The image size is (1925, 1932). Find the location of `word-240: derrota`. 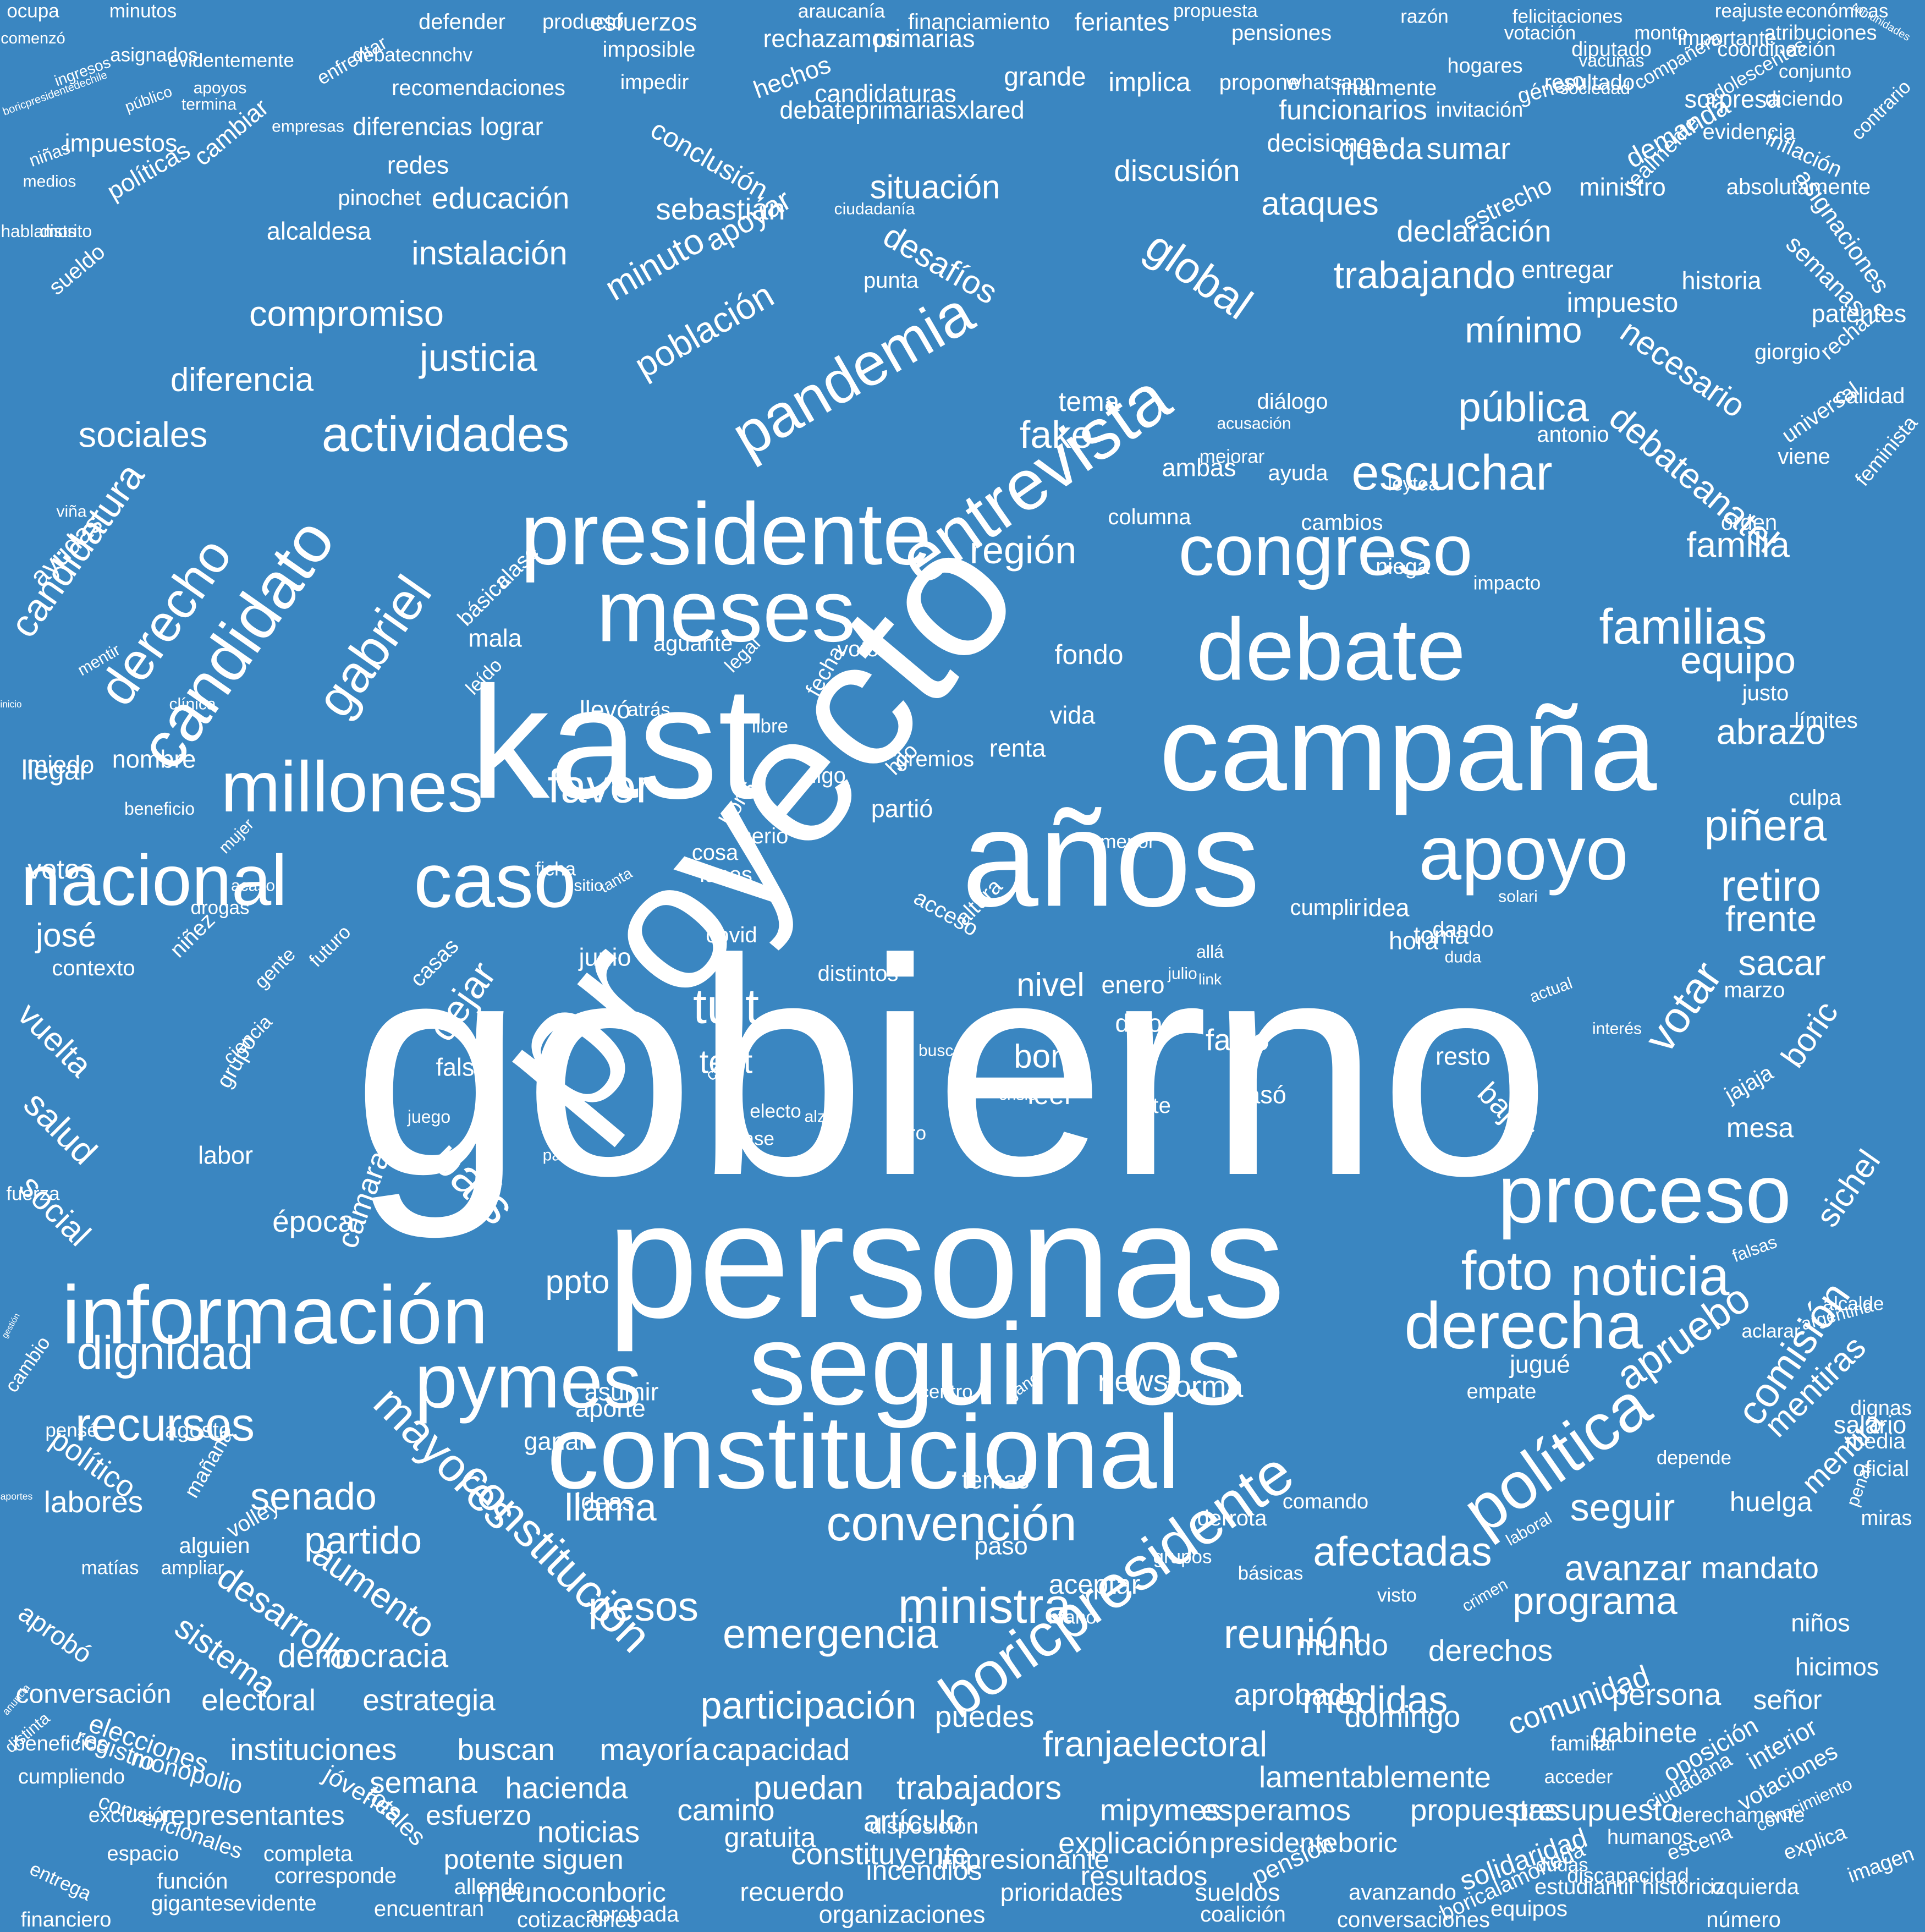

word-240: derrota is located at coordinates (1232, 1518).